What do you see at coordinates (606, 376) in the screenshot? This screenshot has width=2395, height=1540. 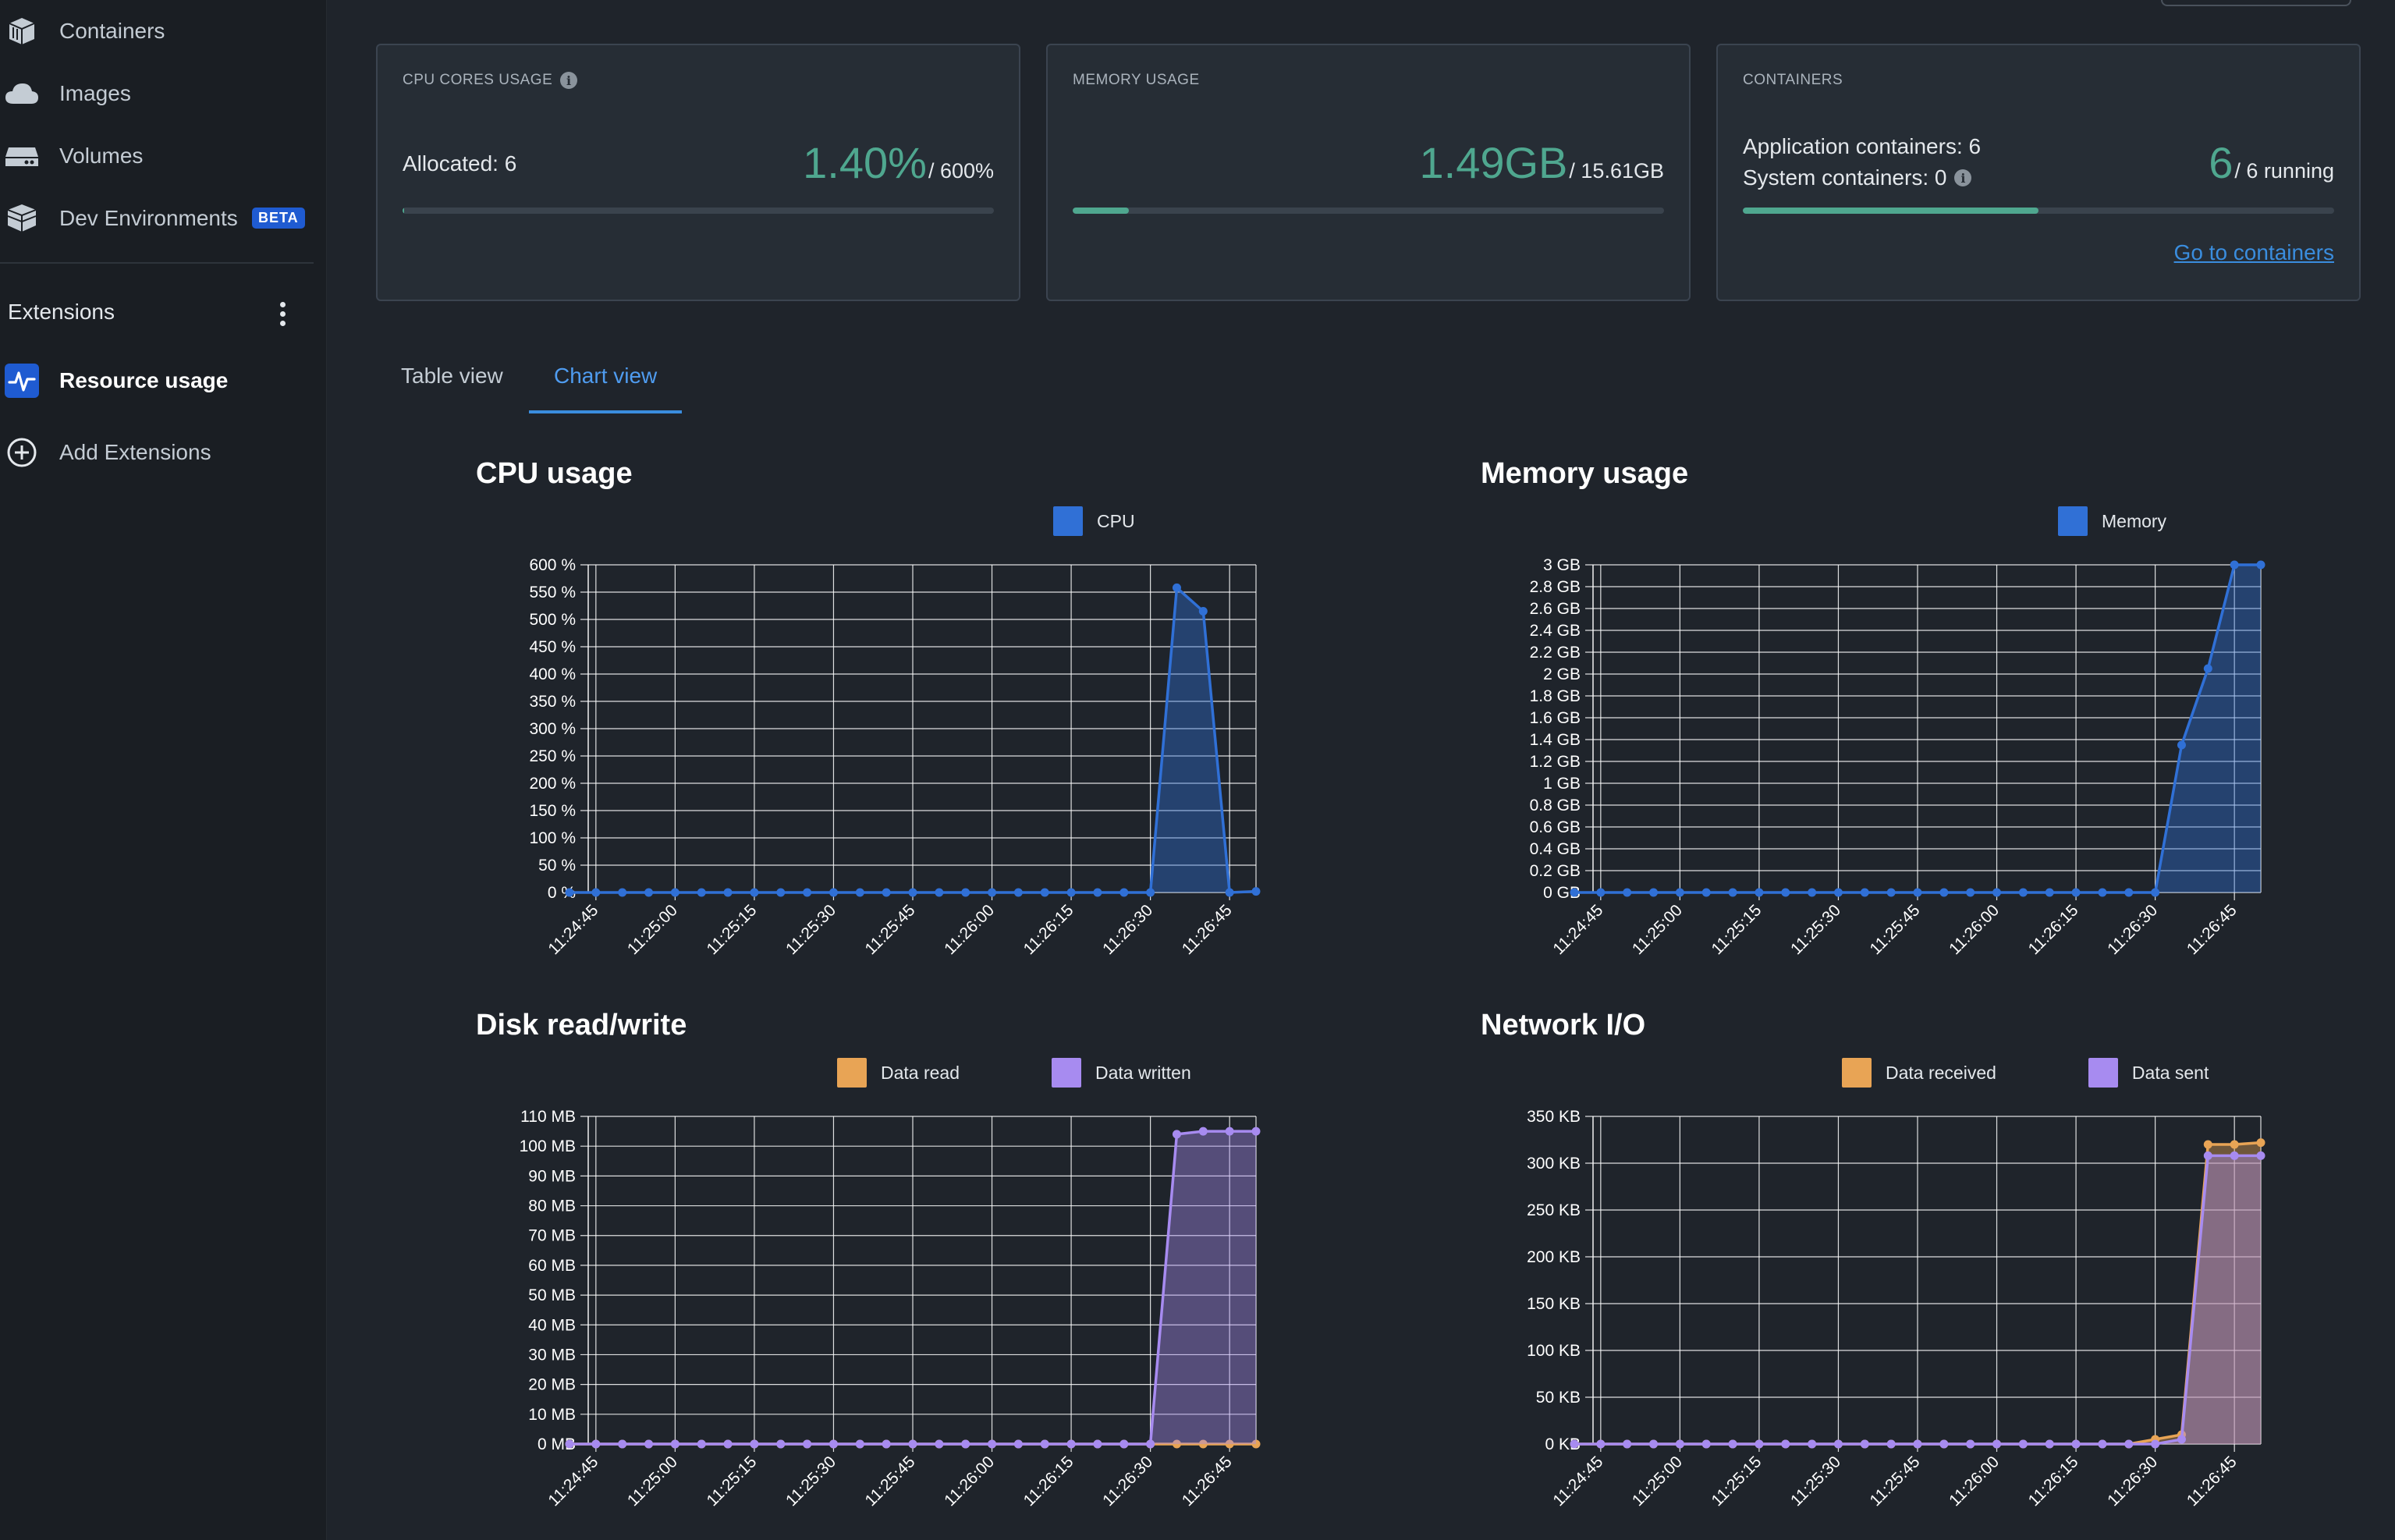 I see `tab-chart-view: Chart view` at bounding box center [606, 376].